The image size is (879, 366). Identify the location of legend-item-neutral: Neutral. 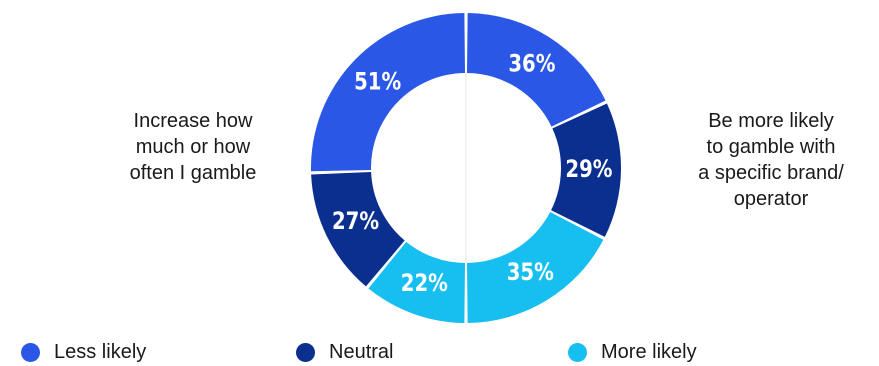
(344, 352).